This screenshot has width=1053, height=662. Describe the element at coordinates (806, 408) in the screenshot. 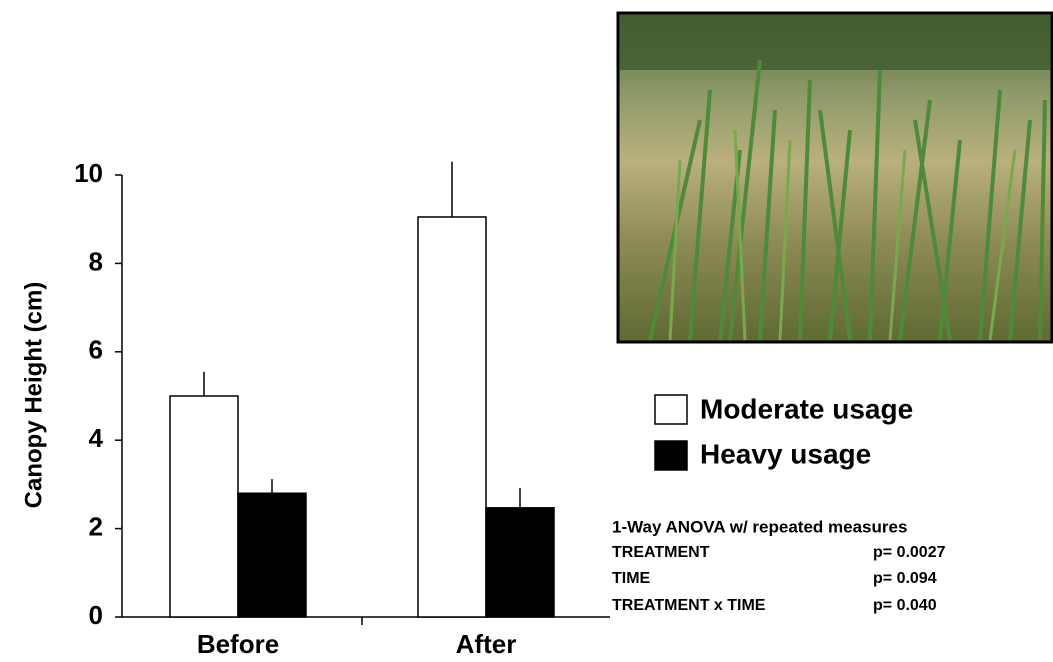

I see `legend-label: Moderate usage` at that location.